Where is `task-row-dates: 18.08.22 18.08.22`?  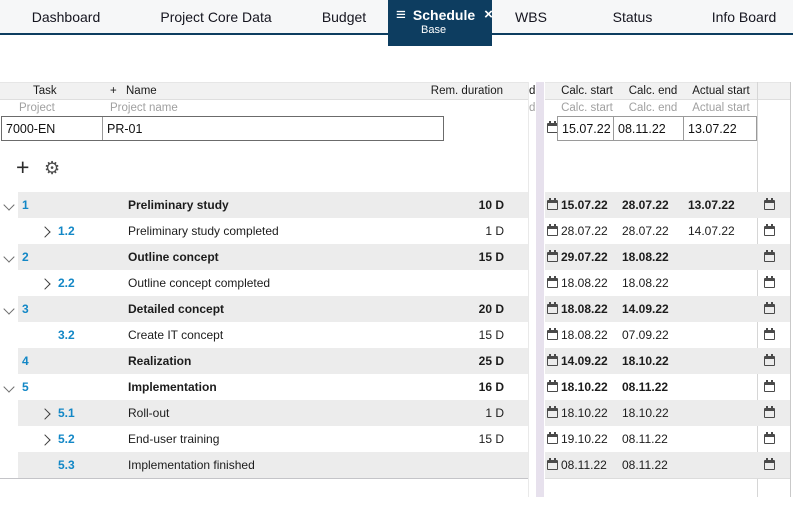
task-row-dates: 18.08.22 18.08.22 is located at coordinates (667, 283).